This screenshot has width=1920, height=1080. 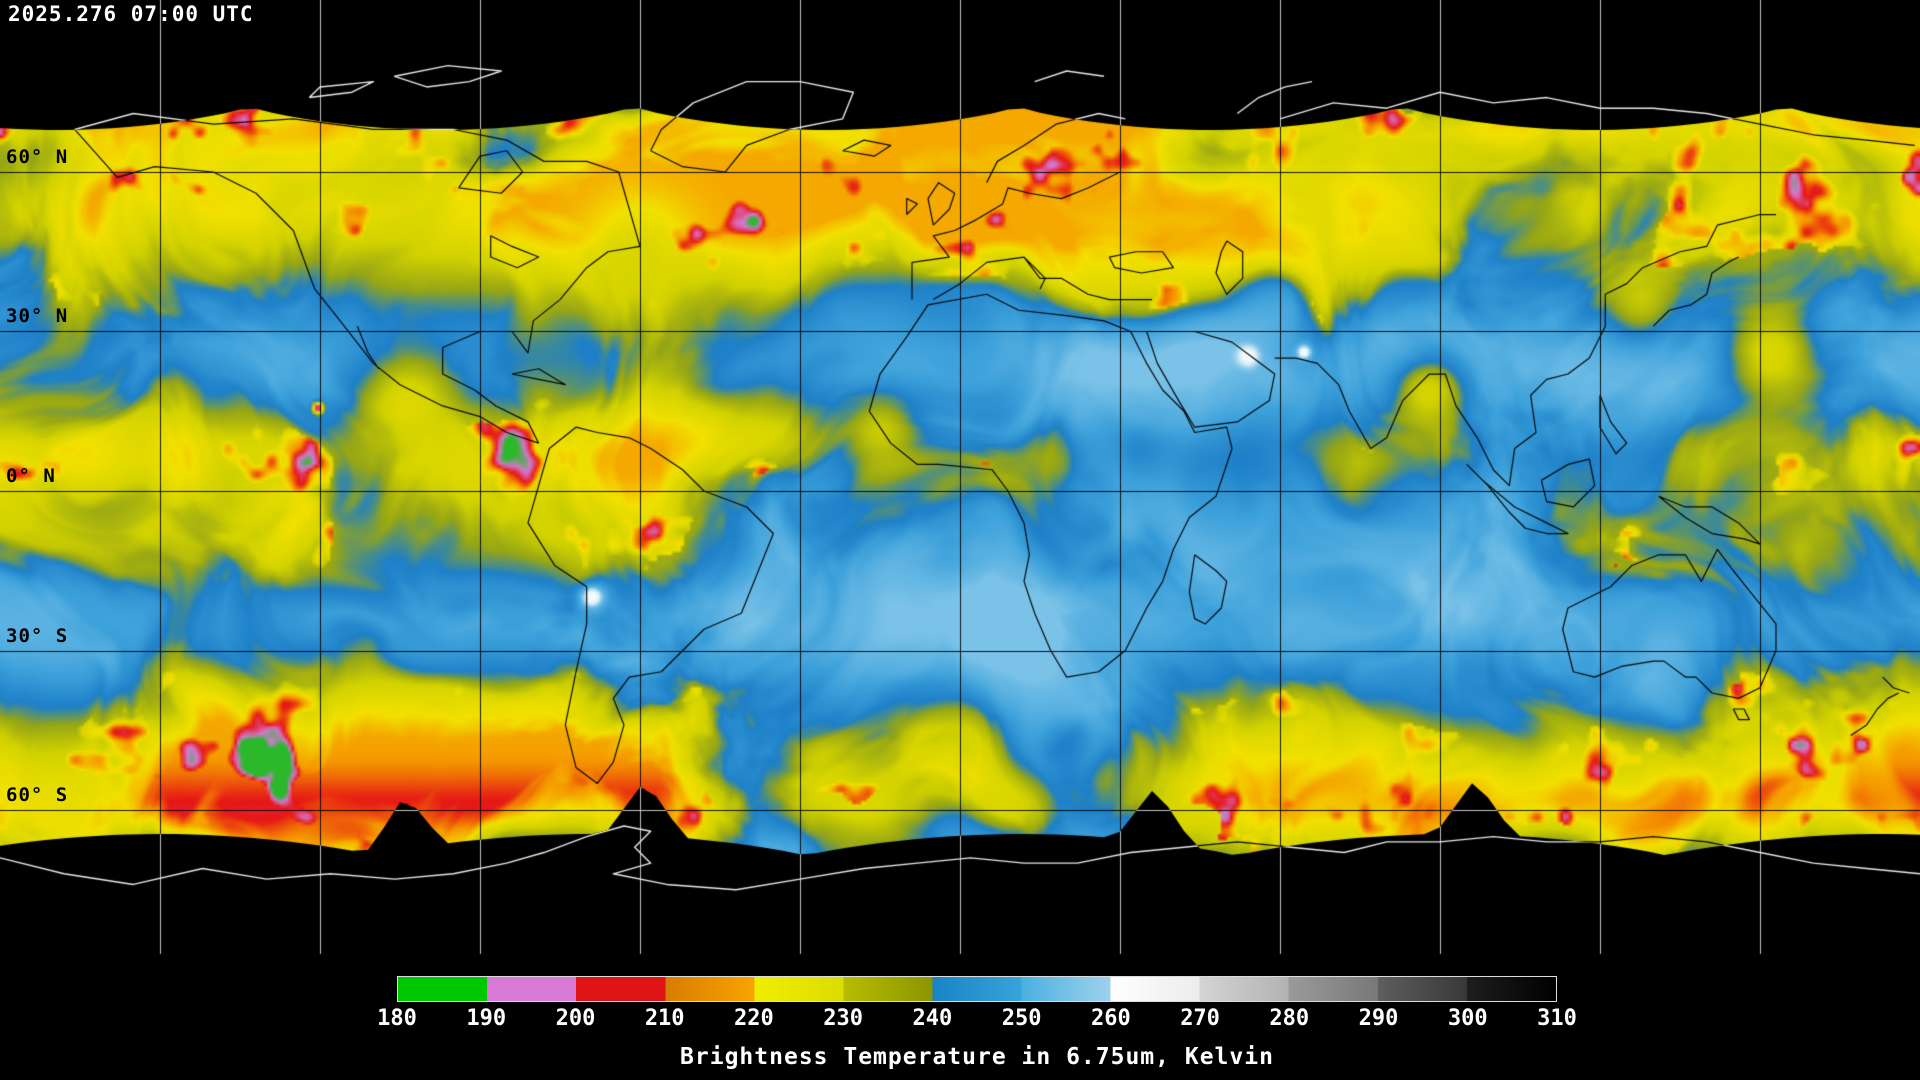 What do you see at coordinates (37, 795) in the screenshot?
I see `lat-label-60s: 60° S` at bounding box center [37, 795].